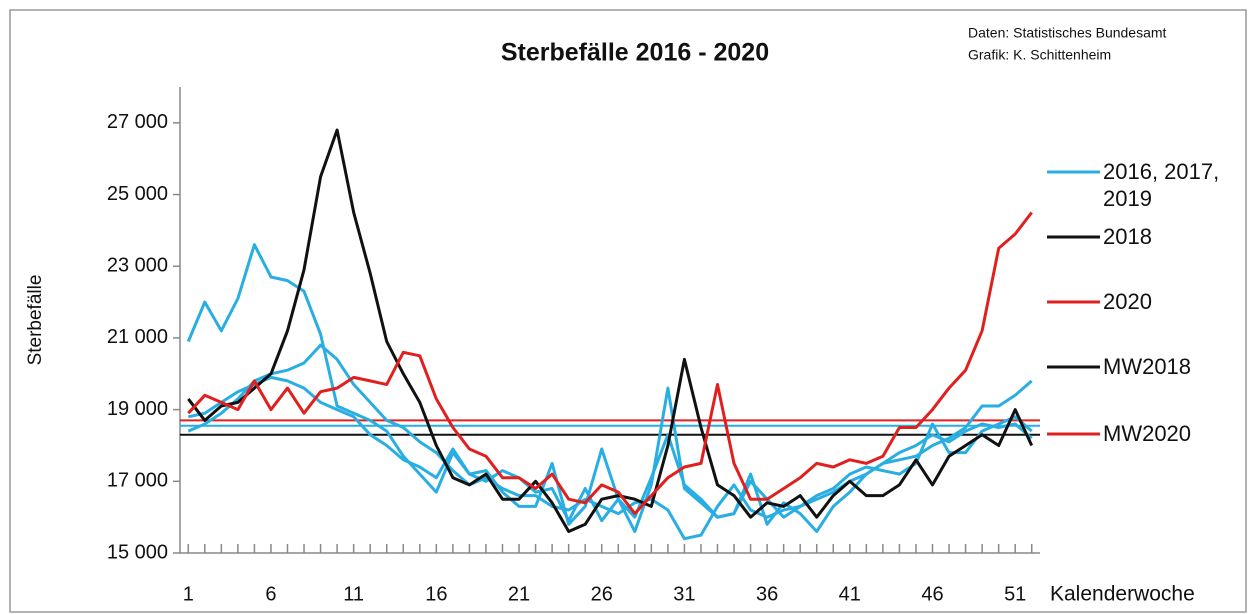 The image size is (1248, 614). What do you see at coordinates (635, 53) in the screenshot?
I see `chart-title: Sterbefälle 2016 - 2020` at bounding box center [635, 53].